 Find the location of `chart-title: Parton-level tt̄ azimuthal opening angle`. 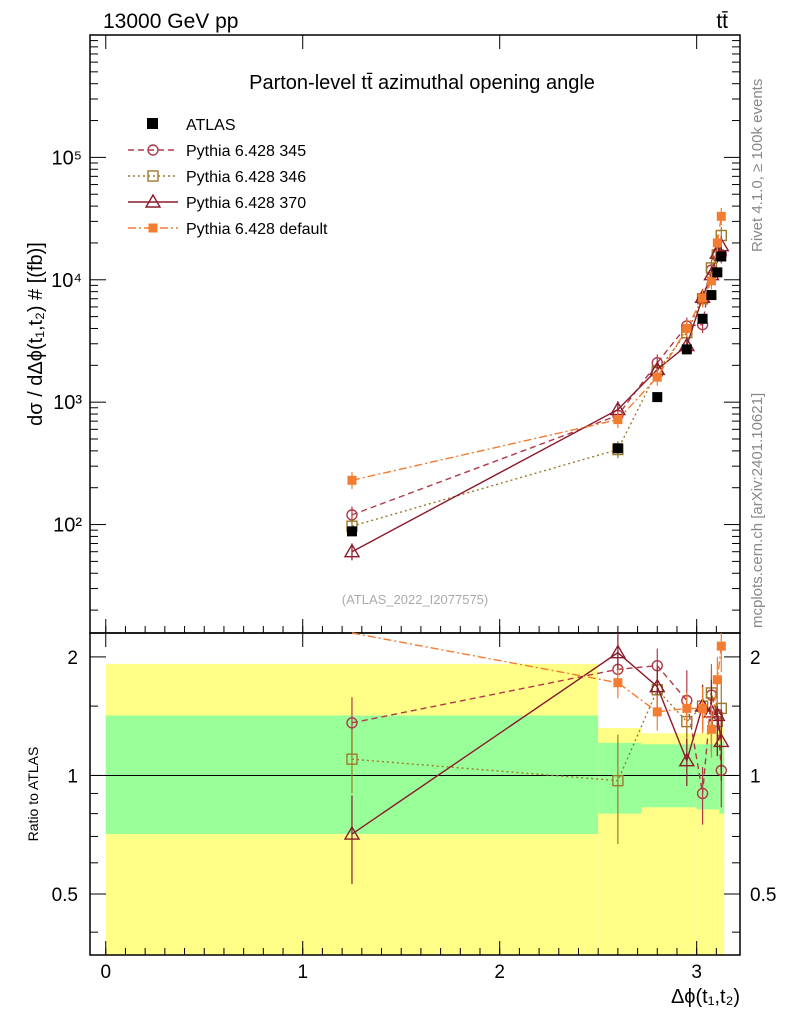

chart-title: Parton-level tt̄ azimuthal opening angle is located at coordinates (422, 83).